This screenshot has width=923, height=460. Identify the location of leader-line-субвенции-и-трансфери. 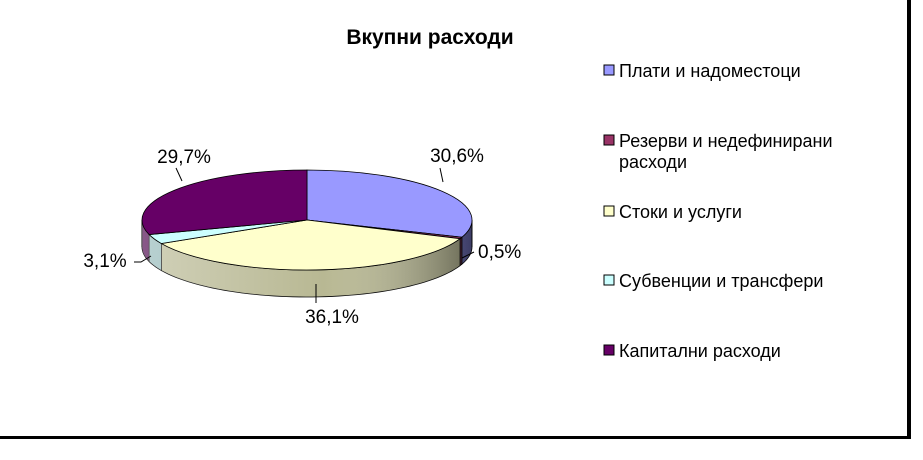
(143, 259).